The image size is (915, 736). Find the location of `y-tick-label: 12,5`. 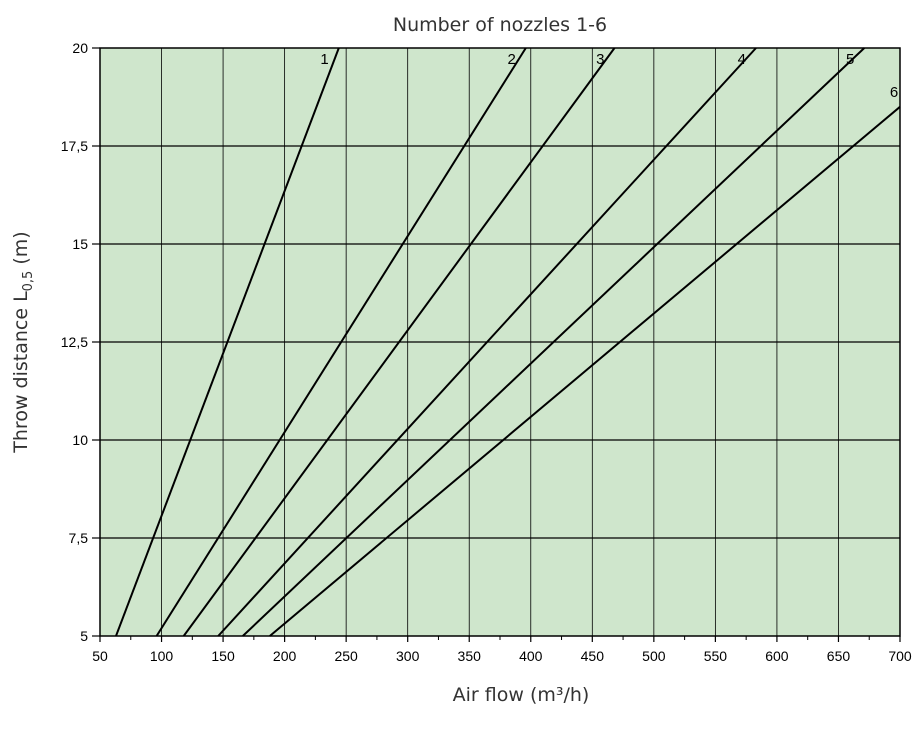

y-tick-label: 12,5 is located at coordinates (74, 342).